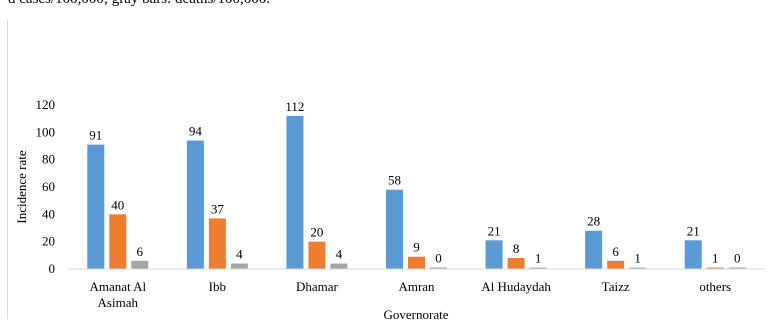 This screenshot has height=323, width=779. What do you see at coordinates (48, 213) in the screenshot?
I see `y-tick-label: 40` at bounding box center [48, 213].